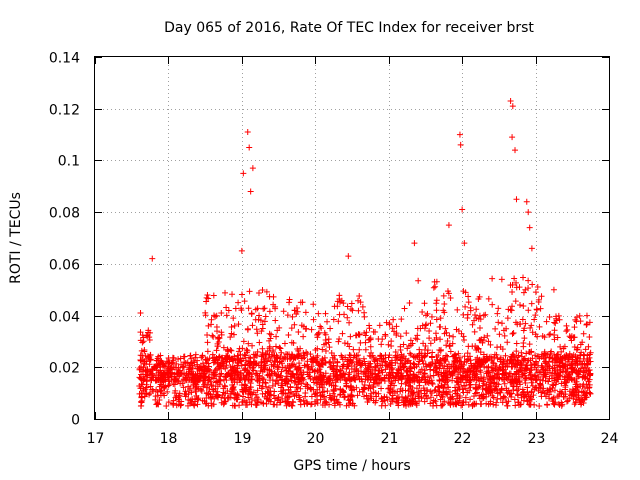 Image resolution: width=640 pixels, height=480 pixels. I want to click on x-tick-label: 17, so click(96, 439).